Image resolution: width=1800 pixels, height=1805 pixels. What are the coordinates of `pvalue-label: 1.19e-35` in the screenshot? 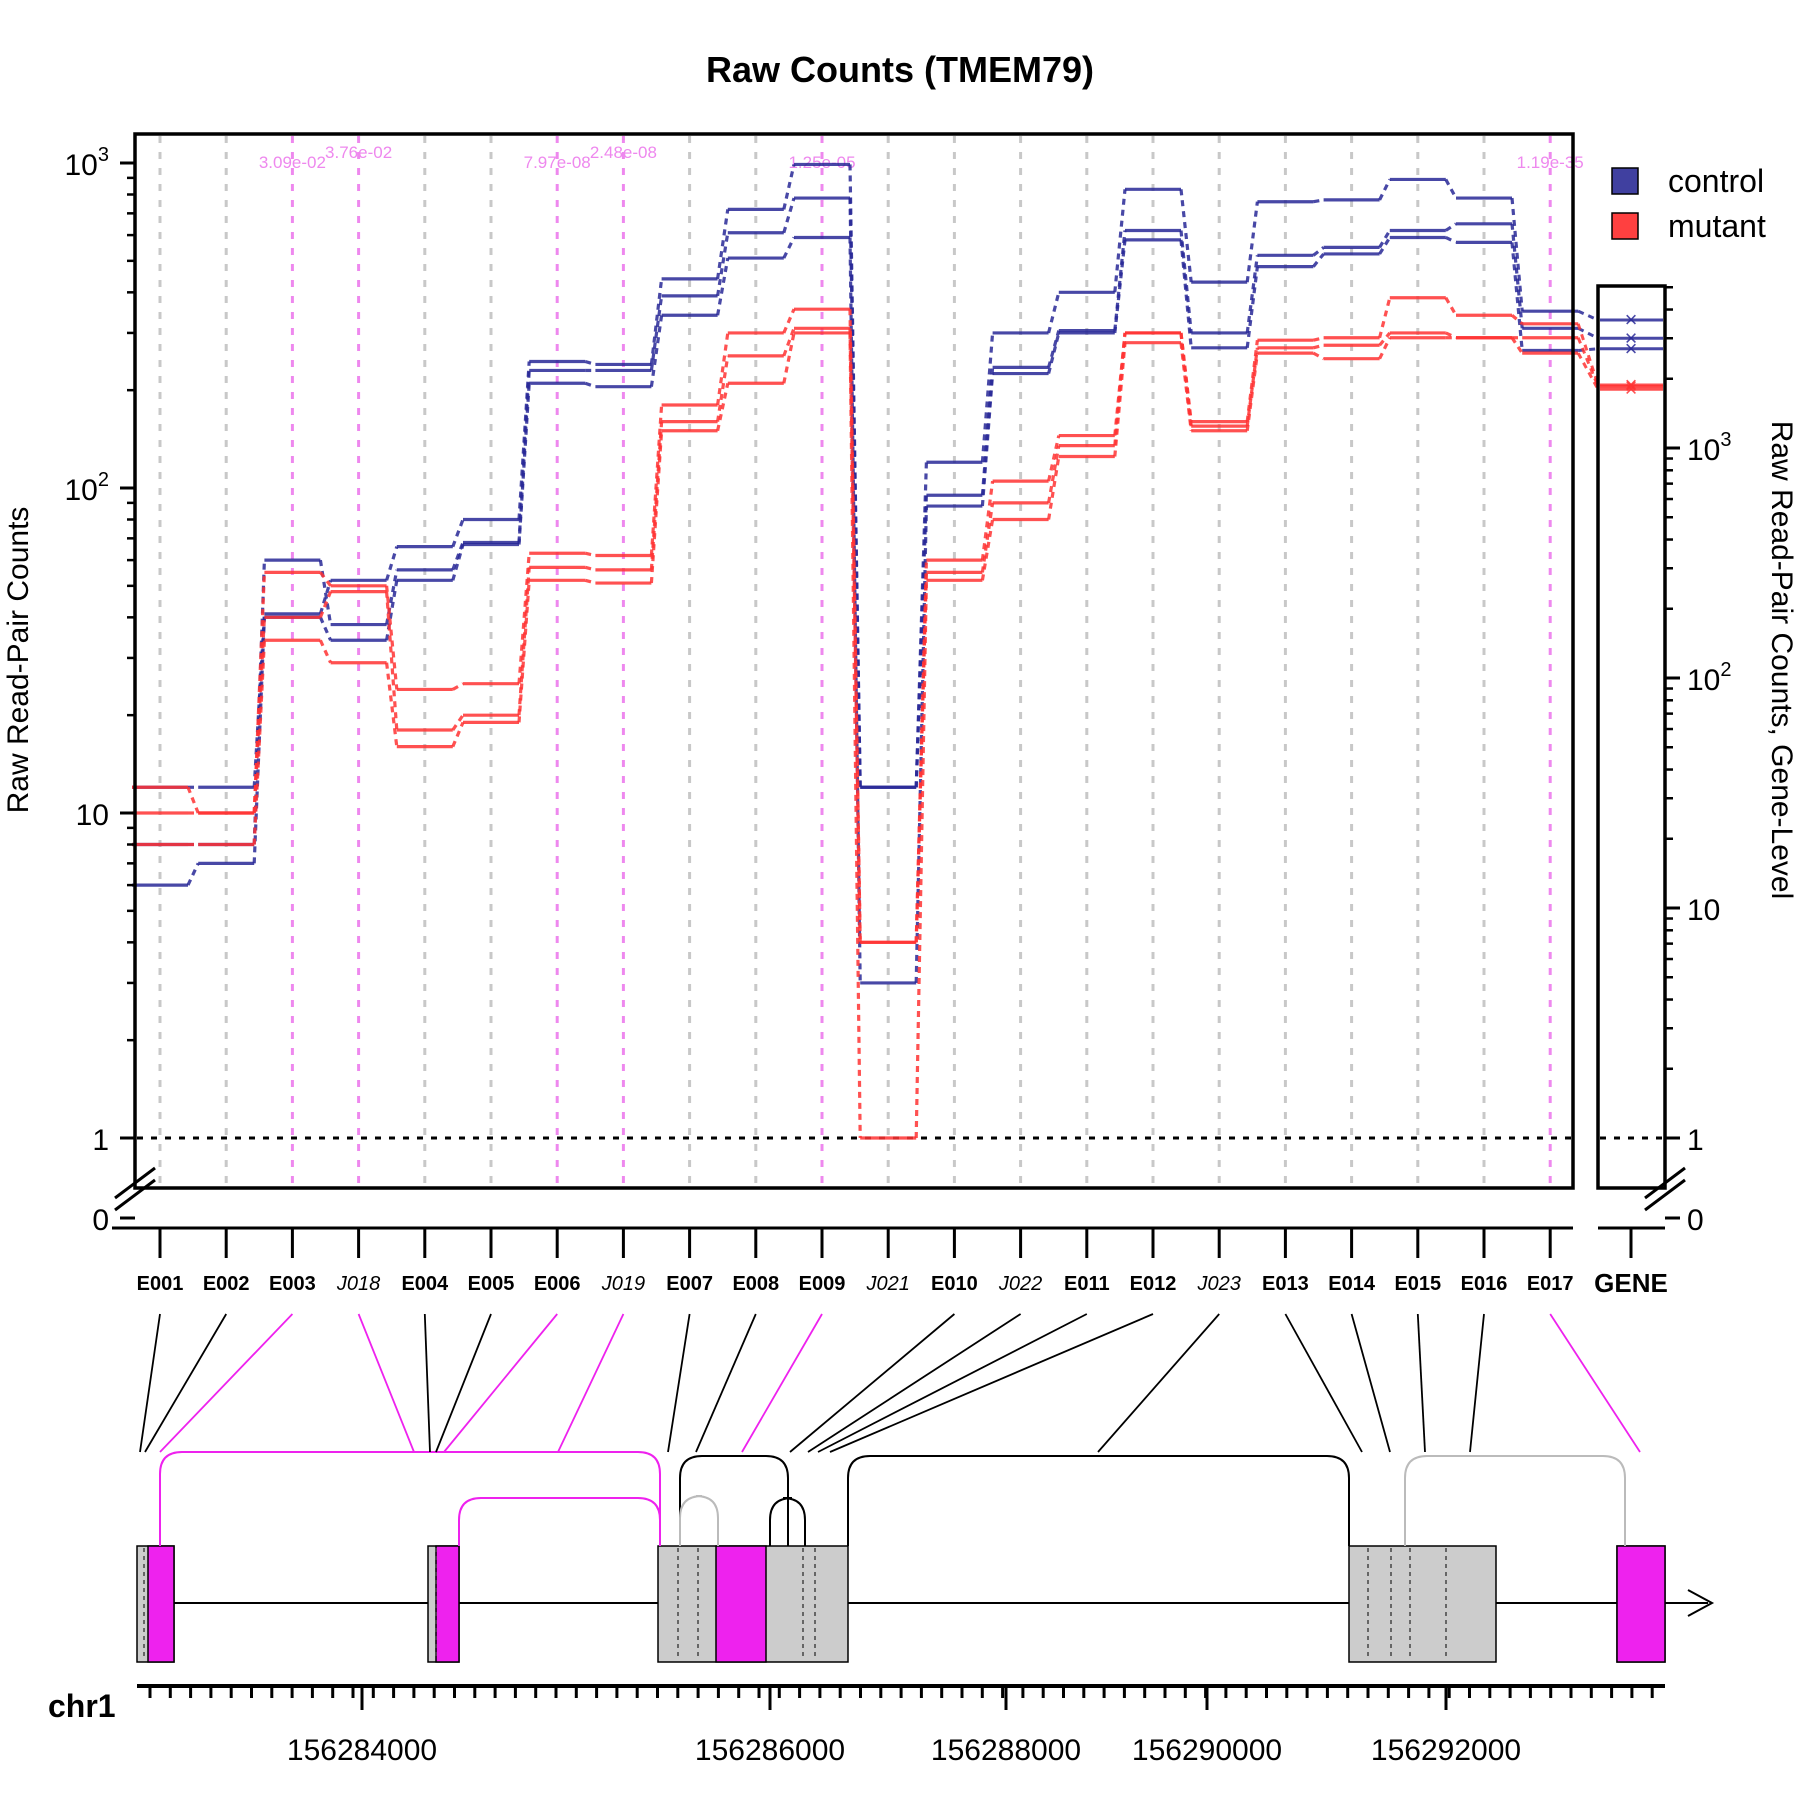 It's located at (1550, 162).